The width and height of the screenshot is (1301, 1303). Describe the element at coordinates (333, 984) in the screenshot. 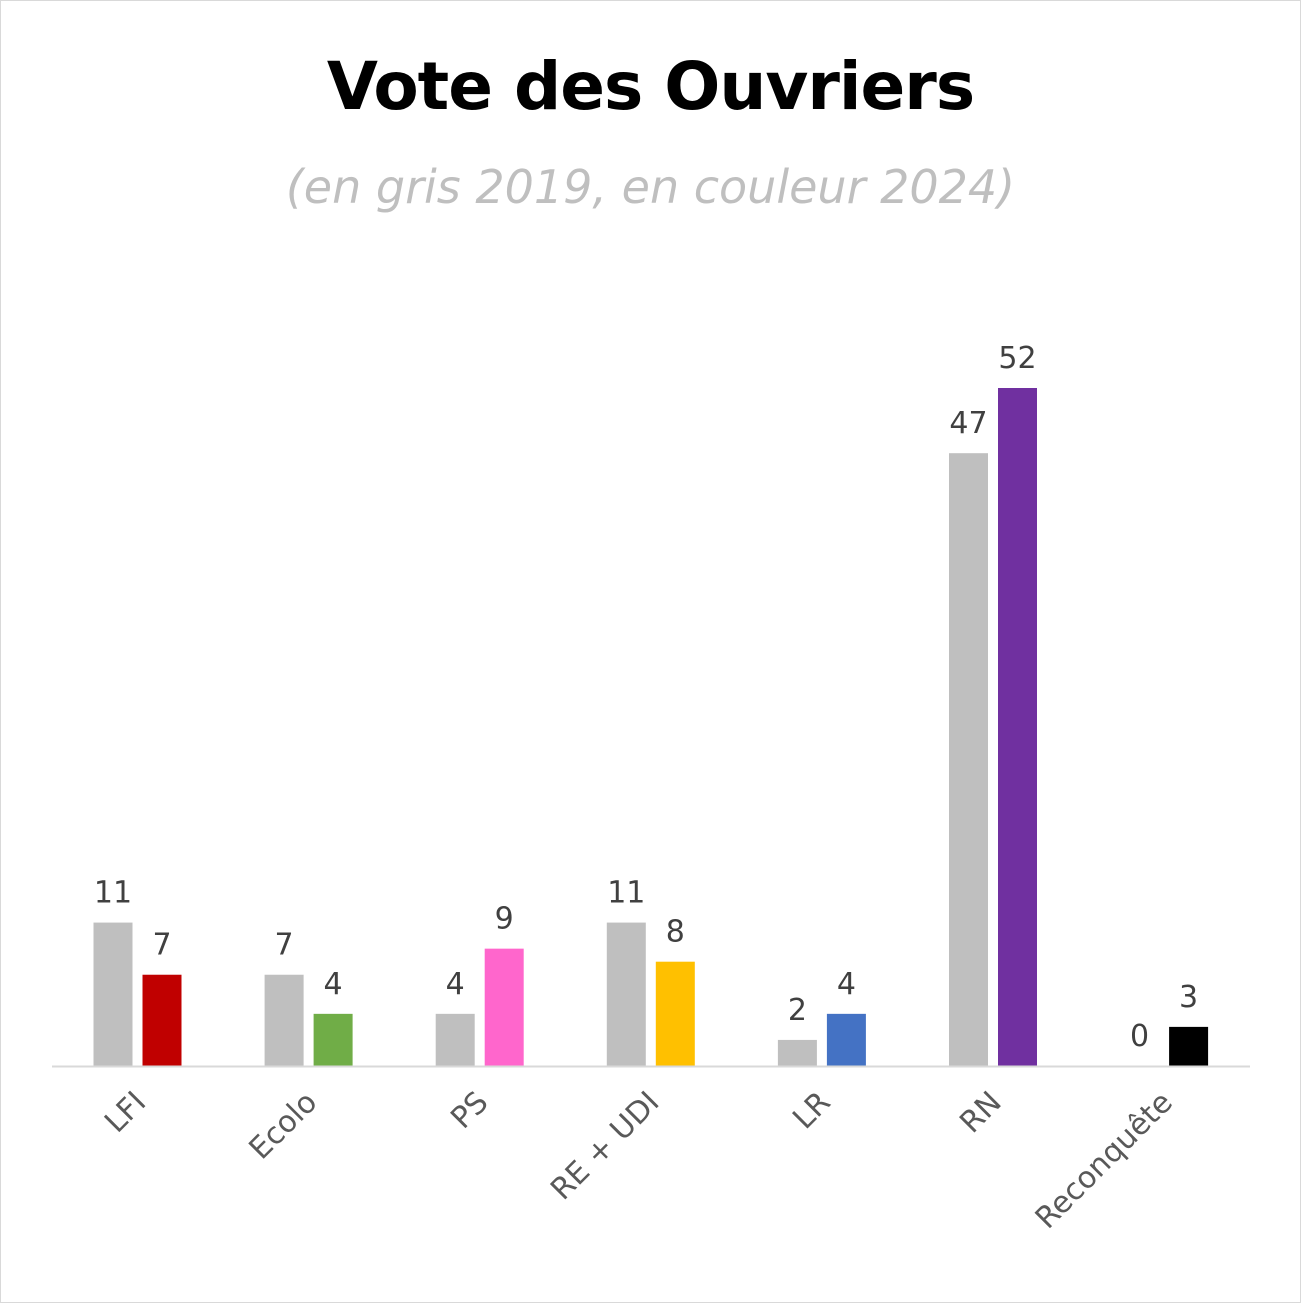

I see `data-label-2024-1: 4` at that location.